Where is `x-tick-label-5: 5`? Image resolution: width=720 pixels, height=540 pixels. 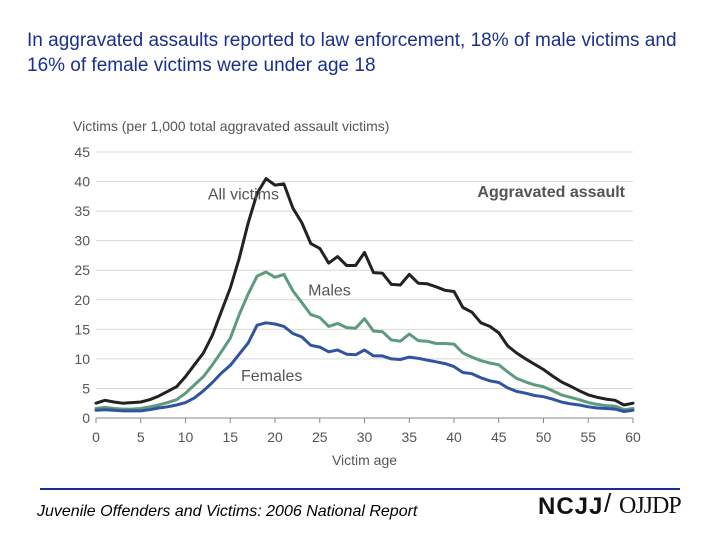
x-tick-label-5: 5 is located at coordinates (141, 437).